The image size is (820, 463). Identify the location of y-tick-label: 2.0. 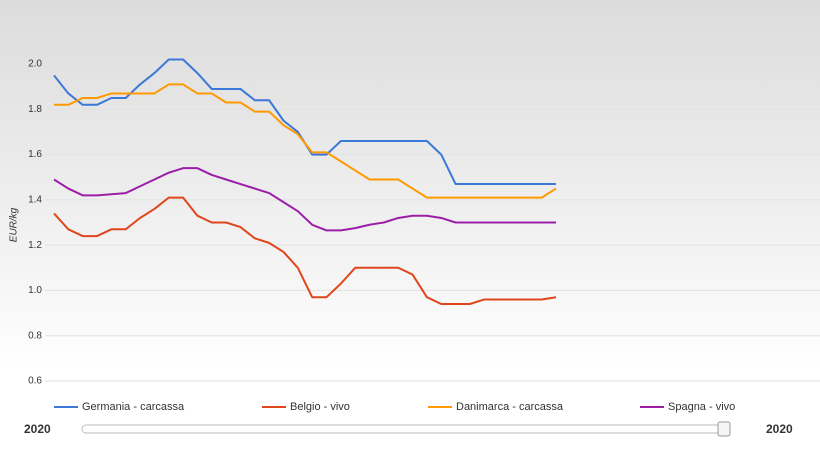
(35, 64).